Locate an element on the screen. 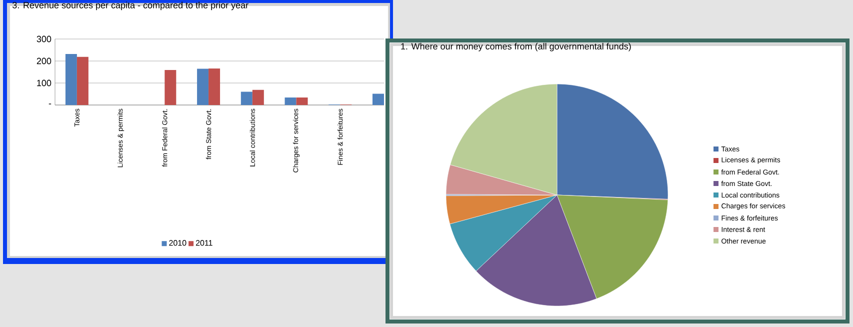  y-tick-label: 300 is located at coordinates (44, 39).